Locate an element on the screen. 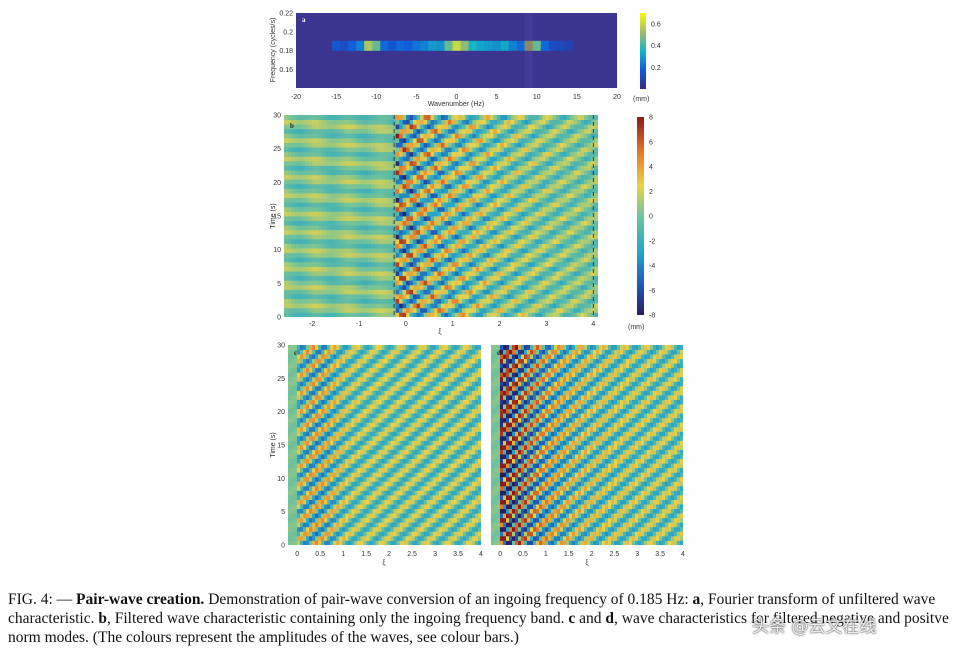 This screenshot has width=960, height=669. panel-a-column is located at coordinates (528, 50).